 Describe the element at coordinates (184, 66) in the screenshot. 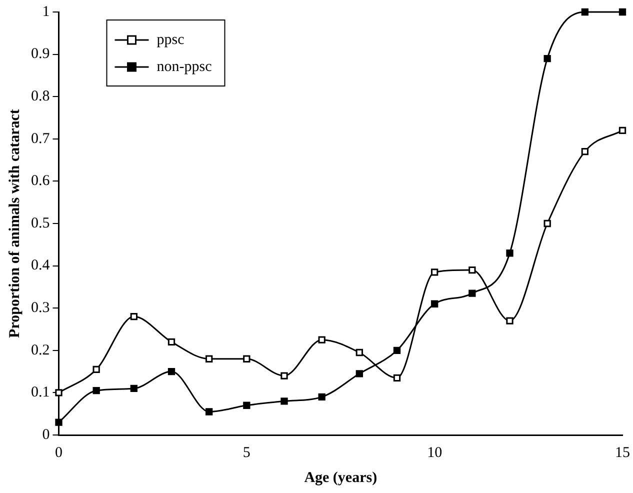

I see `legend-label: non-ppsc` at that location.